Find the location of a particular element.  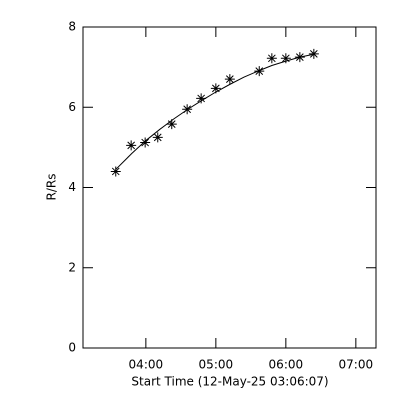

y-tick-label: 2 is located at coordinates (72, 267).